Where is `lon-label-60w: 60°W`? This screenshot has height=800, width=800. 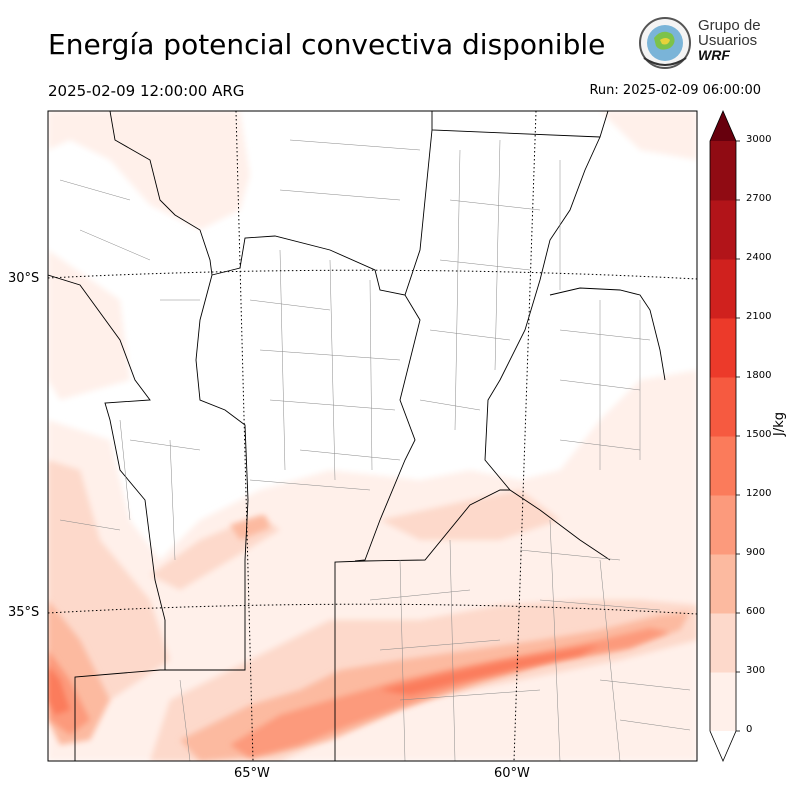 lon-label-60w: 60°W is located at coordinates (512, 773).